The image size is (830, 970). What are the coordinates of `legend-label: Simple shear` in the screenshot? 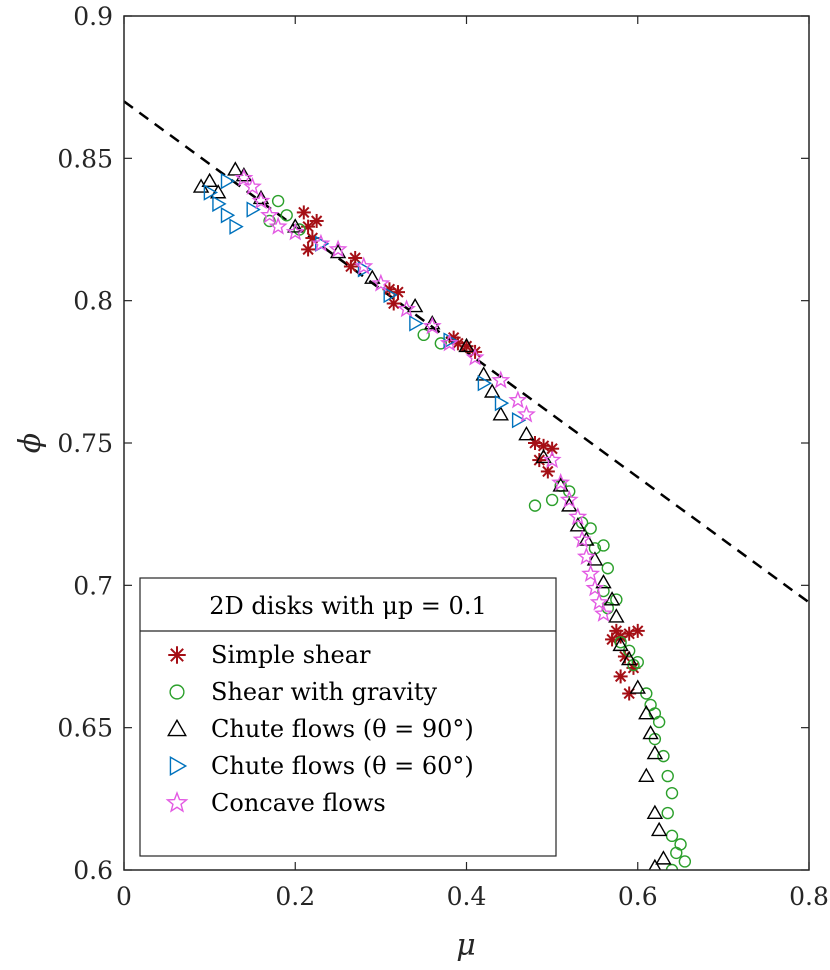 It's located at (291, 655).